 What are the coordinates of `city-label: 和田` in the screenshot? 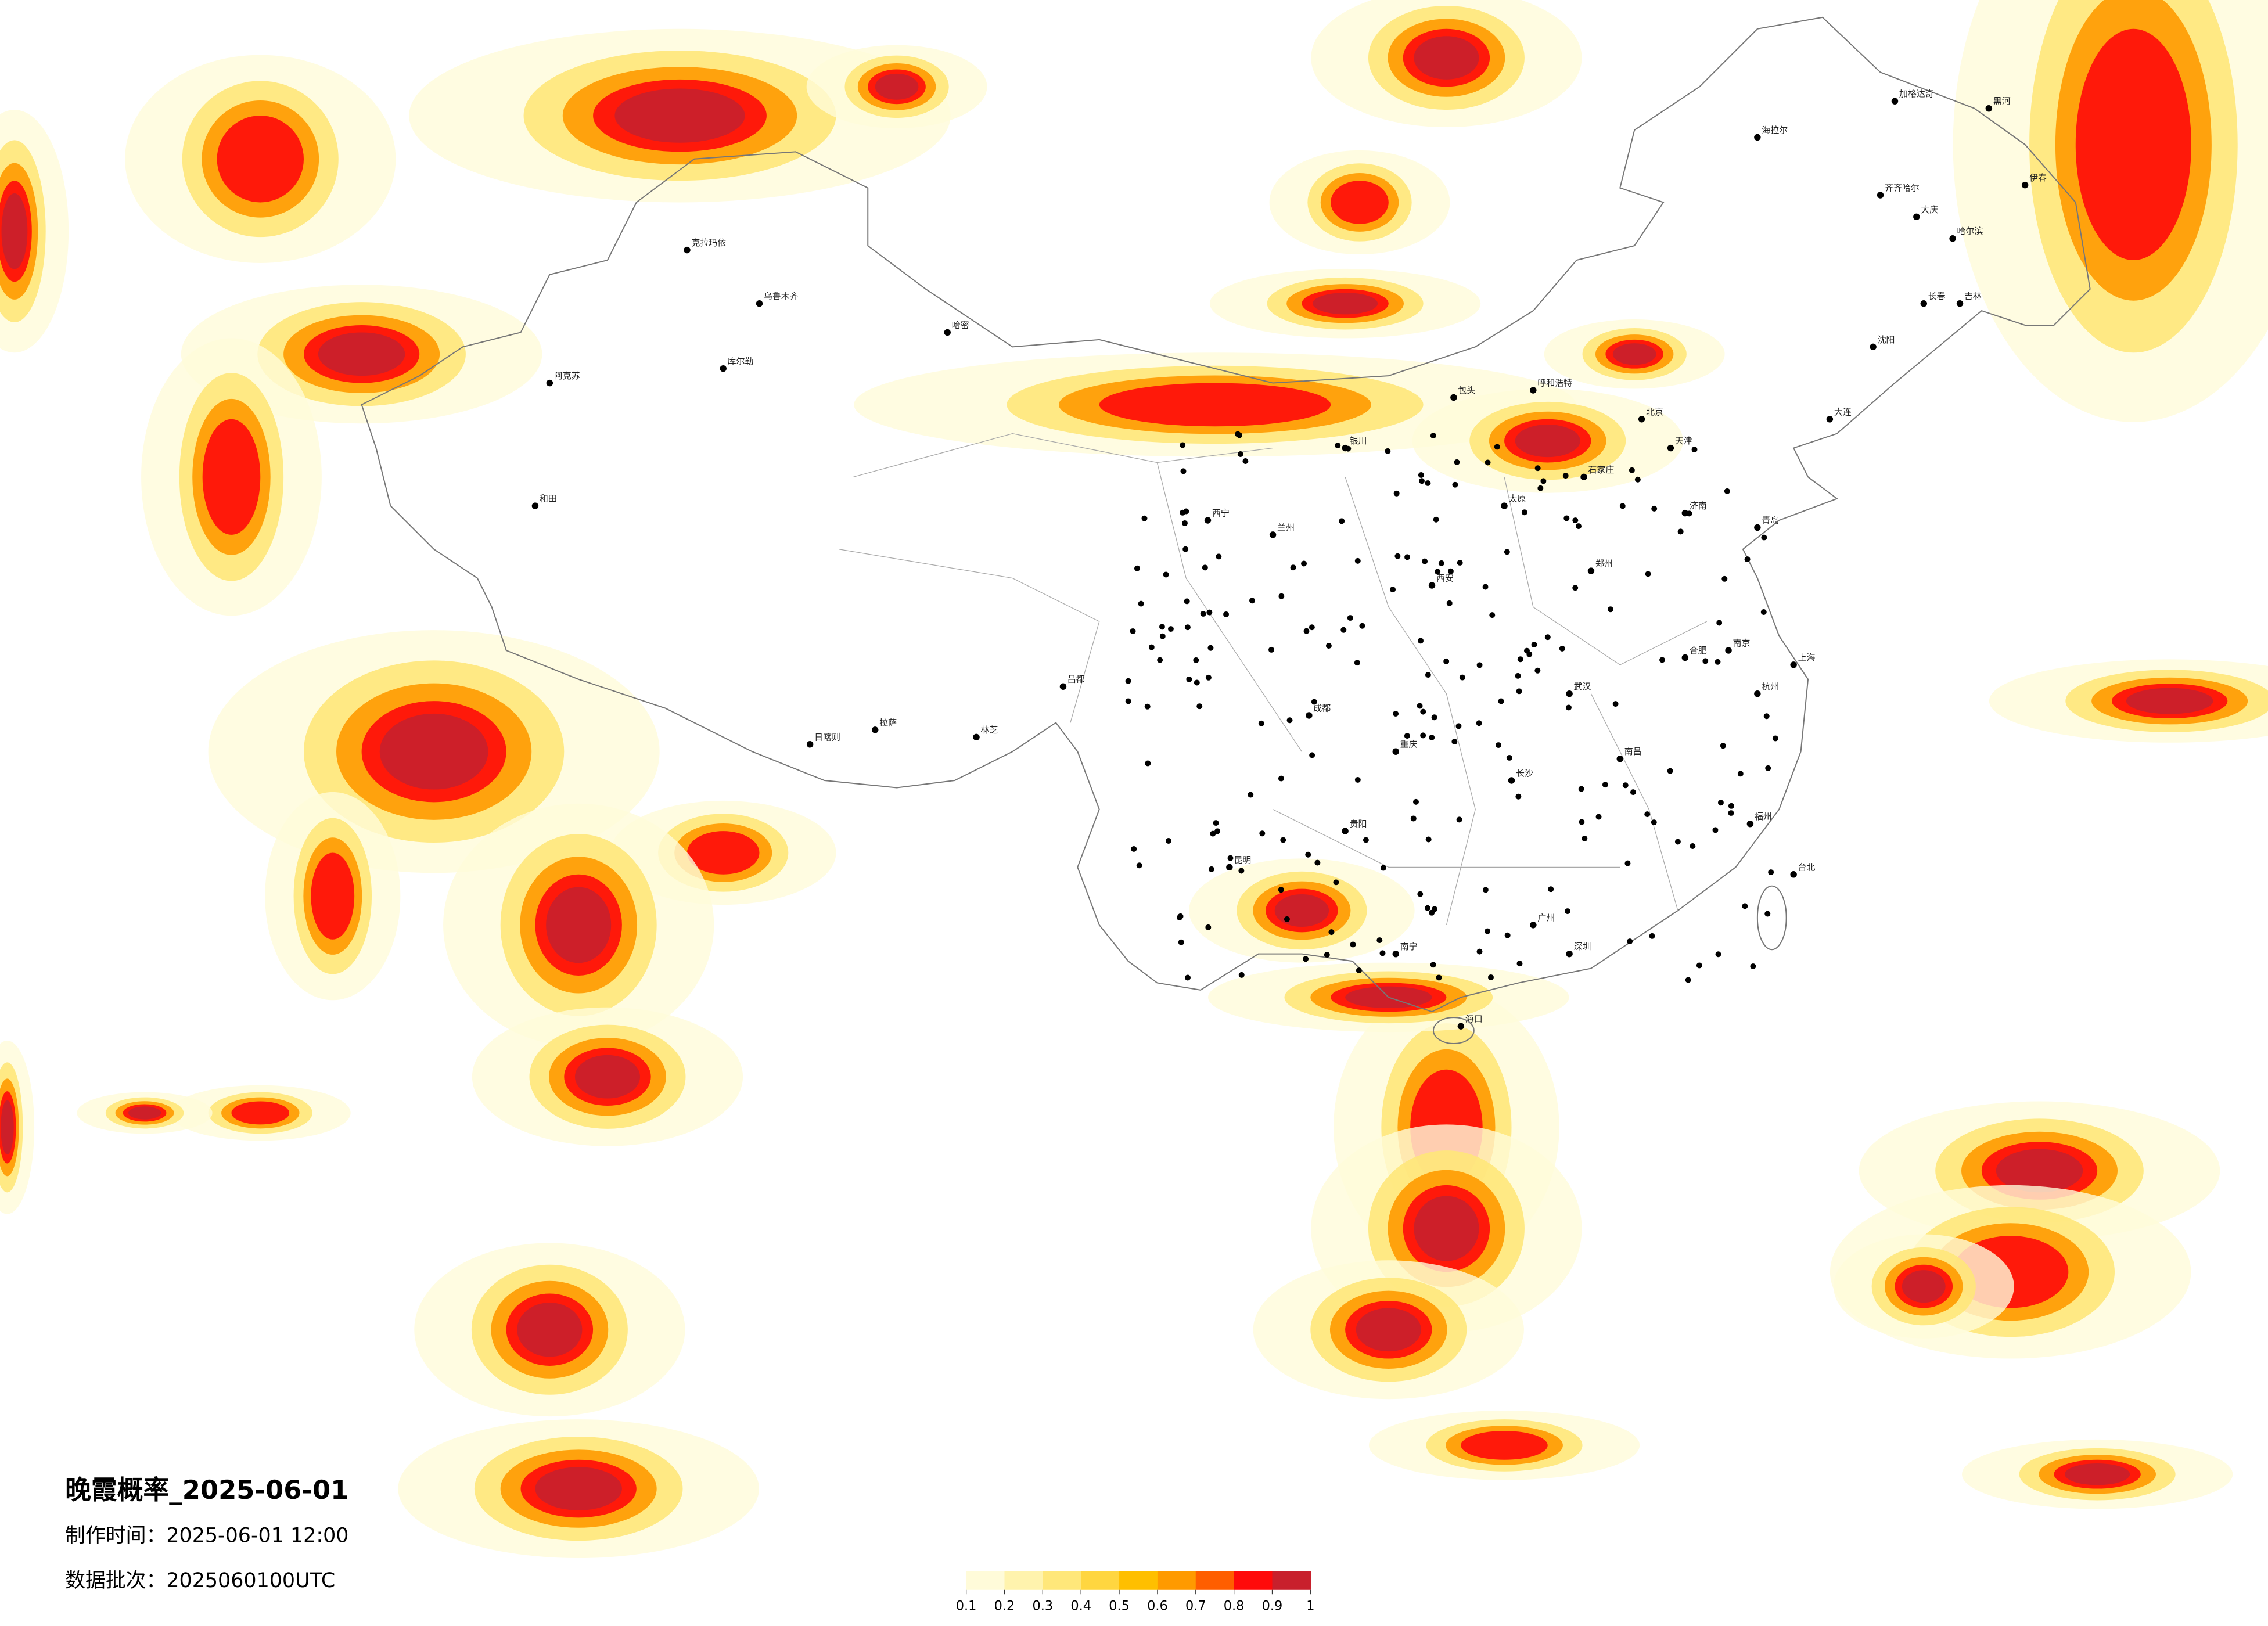 It's located at (548, 499).